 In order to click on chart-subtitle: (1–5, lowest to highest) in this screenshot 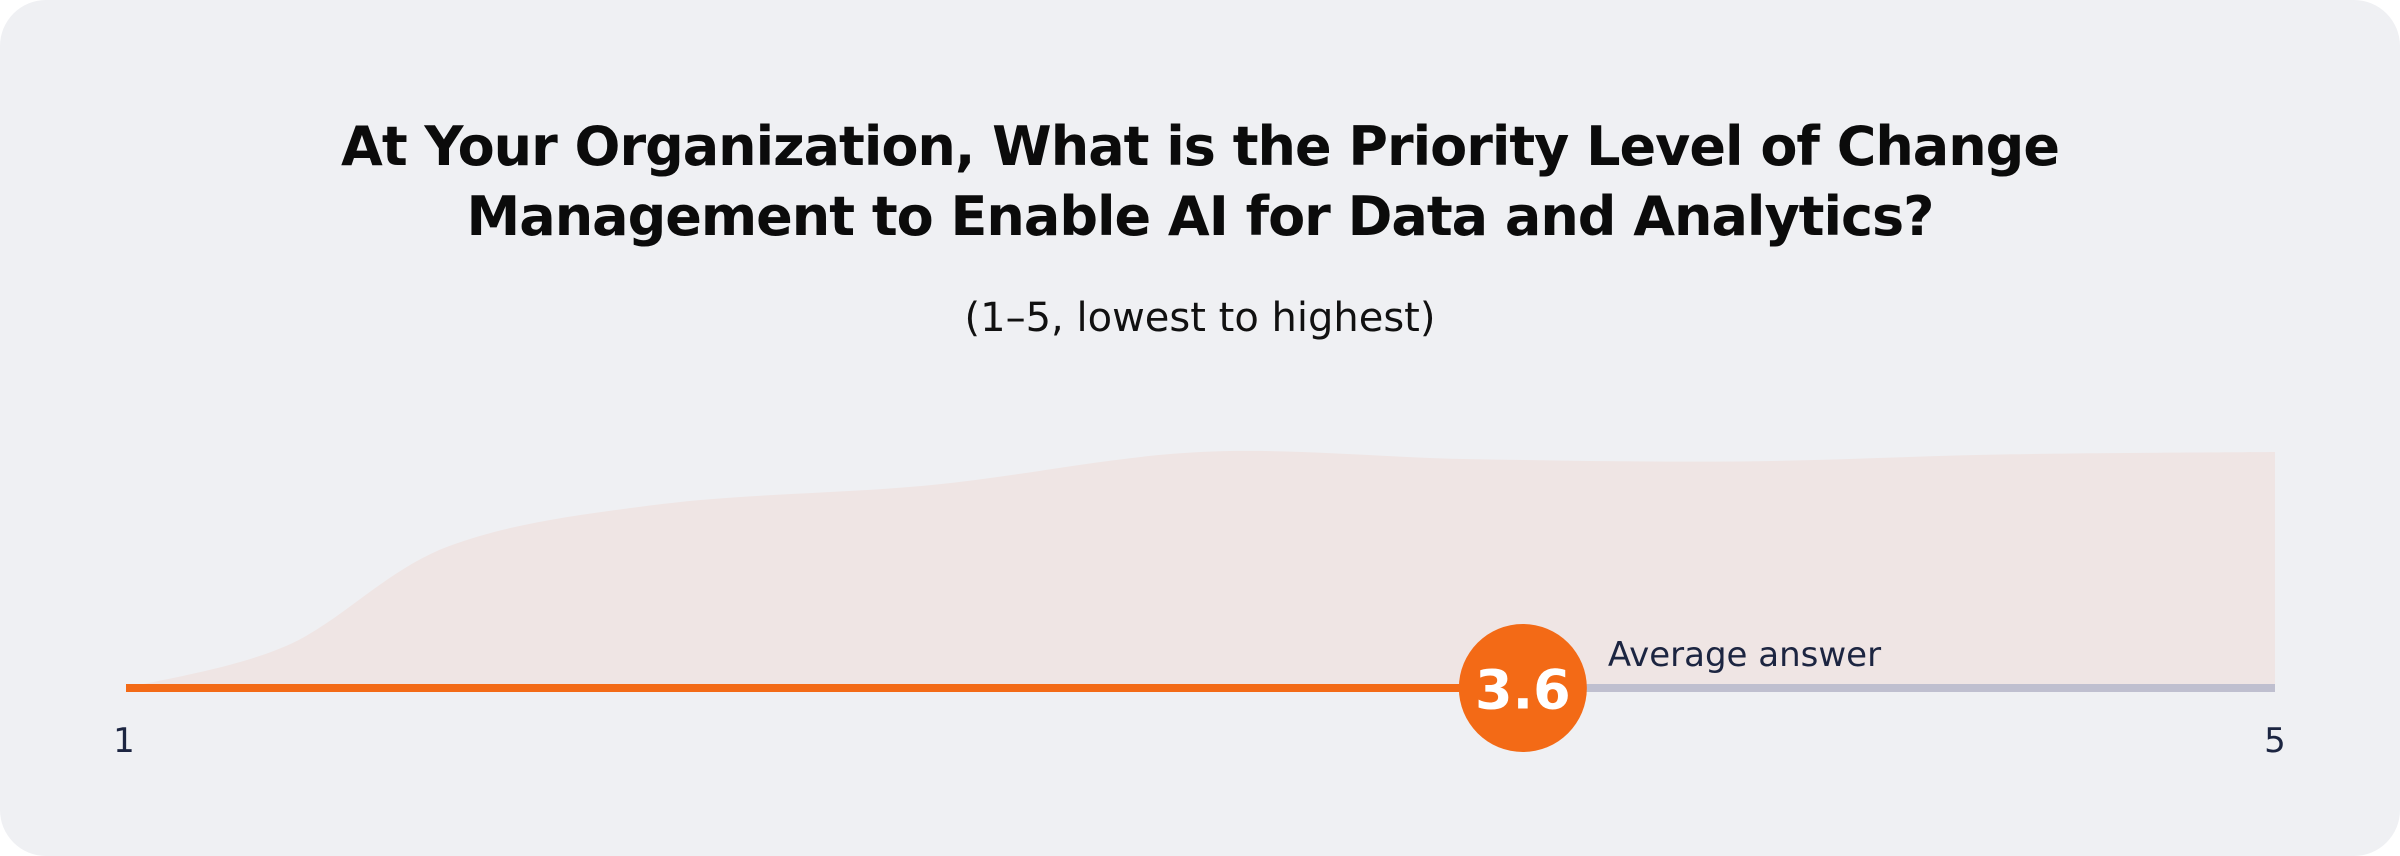, I will do `click(1200, 318)`.